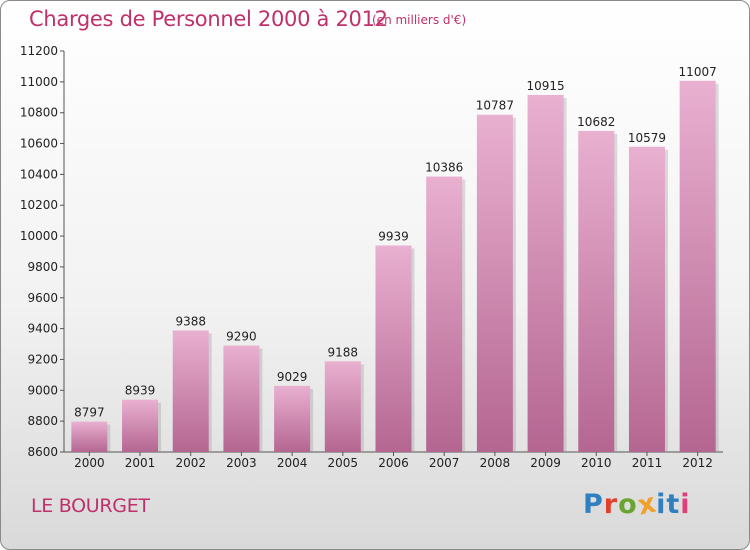 The image size is (750, 550). What do you see at coordinates (42, 329) in the screenshot?
I see `y-tick-label: 9400` at bounding box center [42, 329].